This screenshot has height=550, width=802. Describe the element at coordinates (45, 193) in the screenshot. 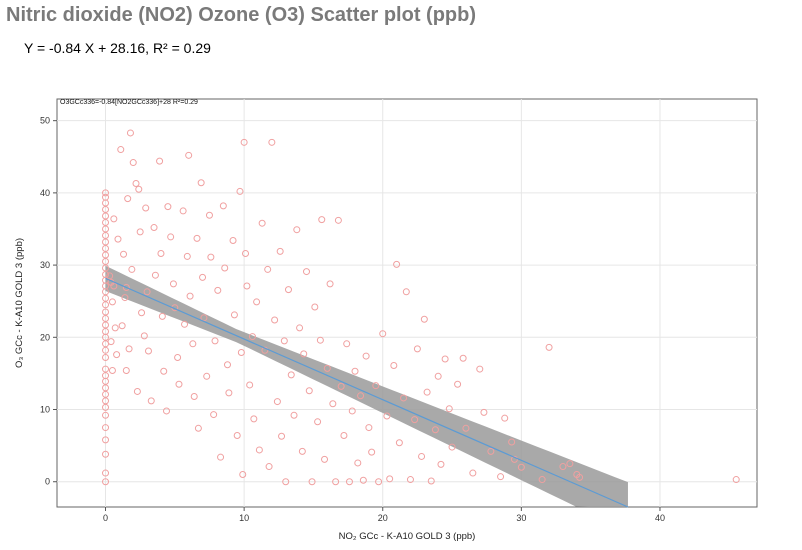

I see `y-tick-label: 40` at that location.